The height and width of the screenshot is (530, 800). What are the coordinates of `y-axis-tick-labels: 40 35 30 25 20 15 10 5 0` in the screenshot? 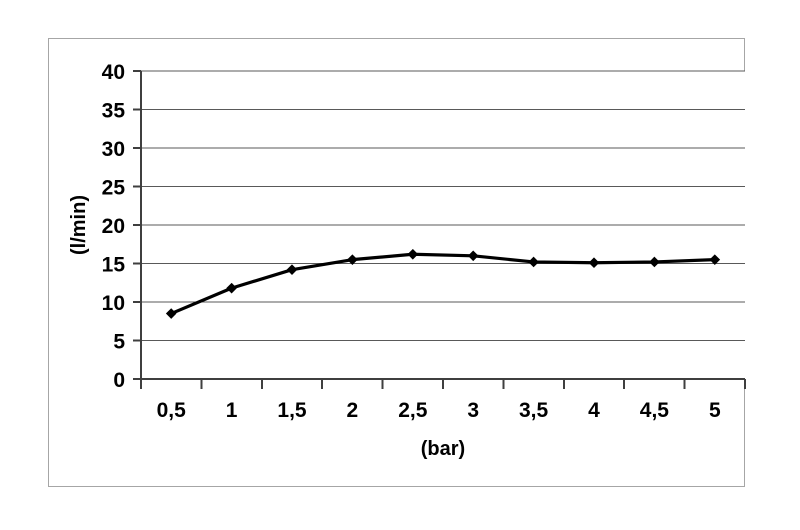 It's located at (114, 226).